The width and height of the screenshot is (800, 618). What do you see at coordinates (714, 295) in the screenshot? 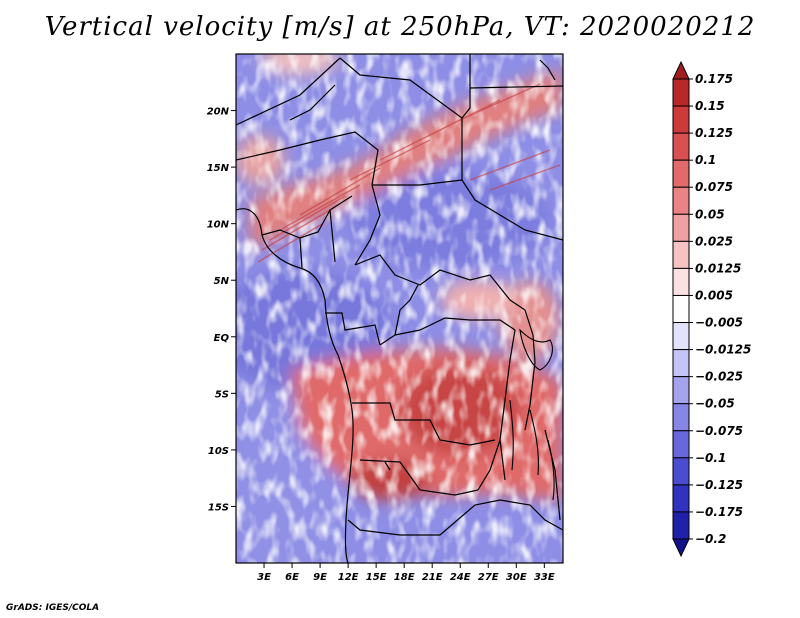
I see `colorbar-label: 0.005` at bounding box center [714, 295].